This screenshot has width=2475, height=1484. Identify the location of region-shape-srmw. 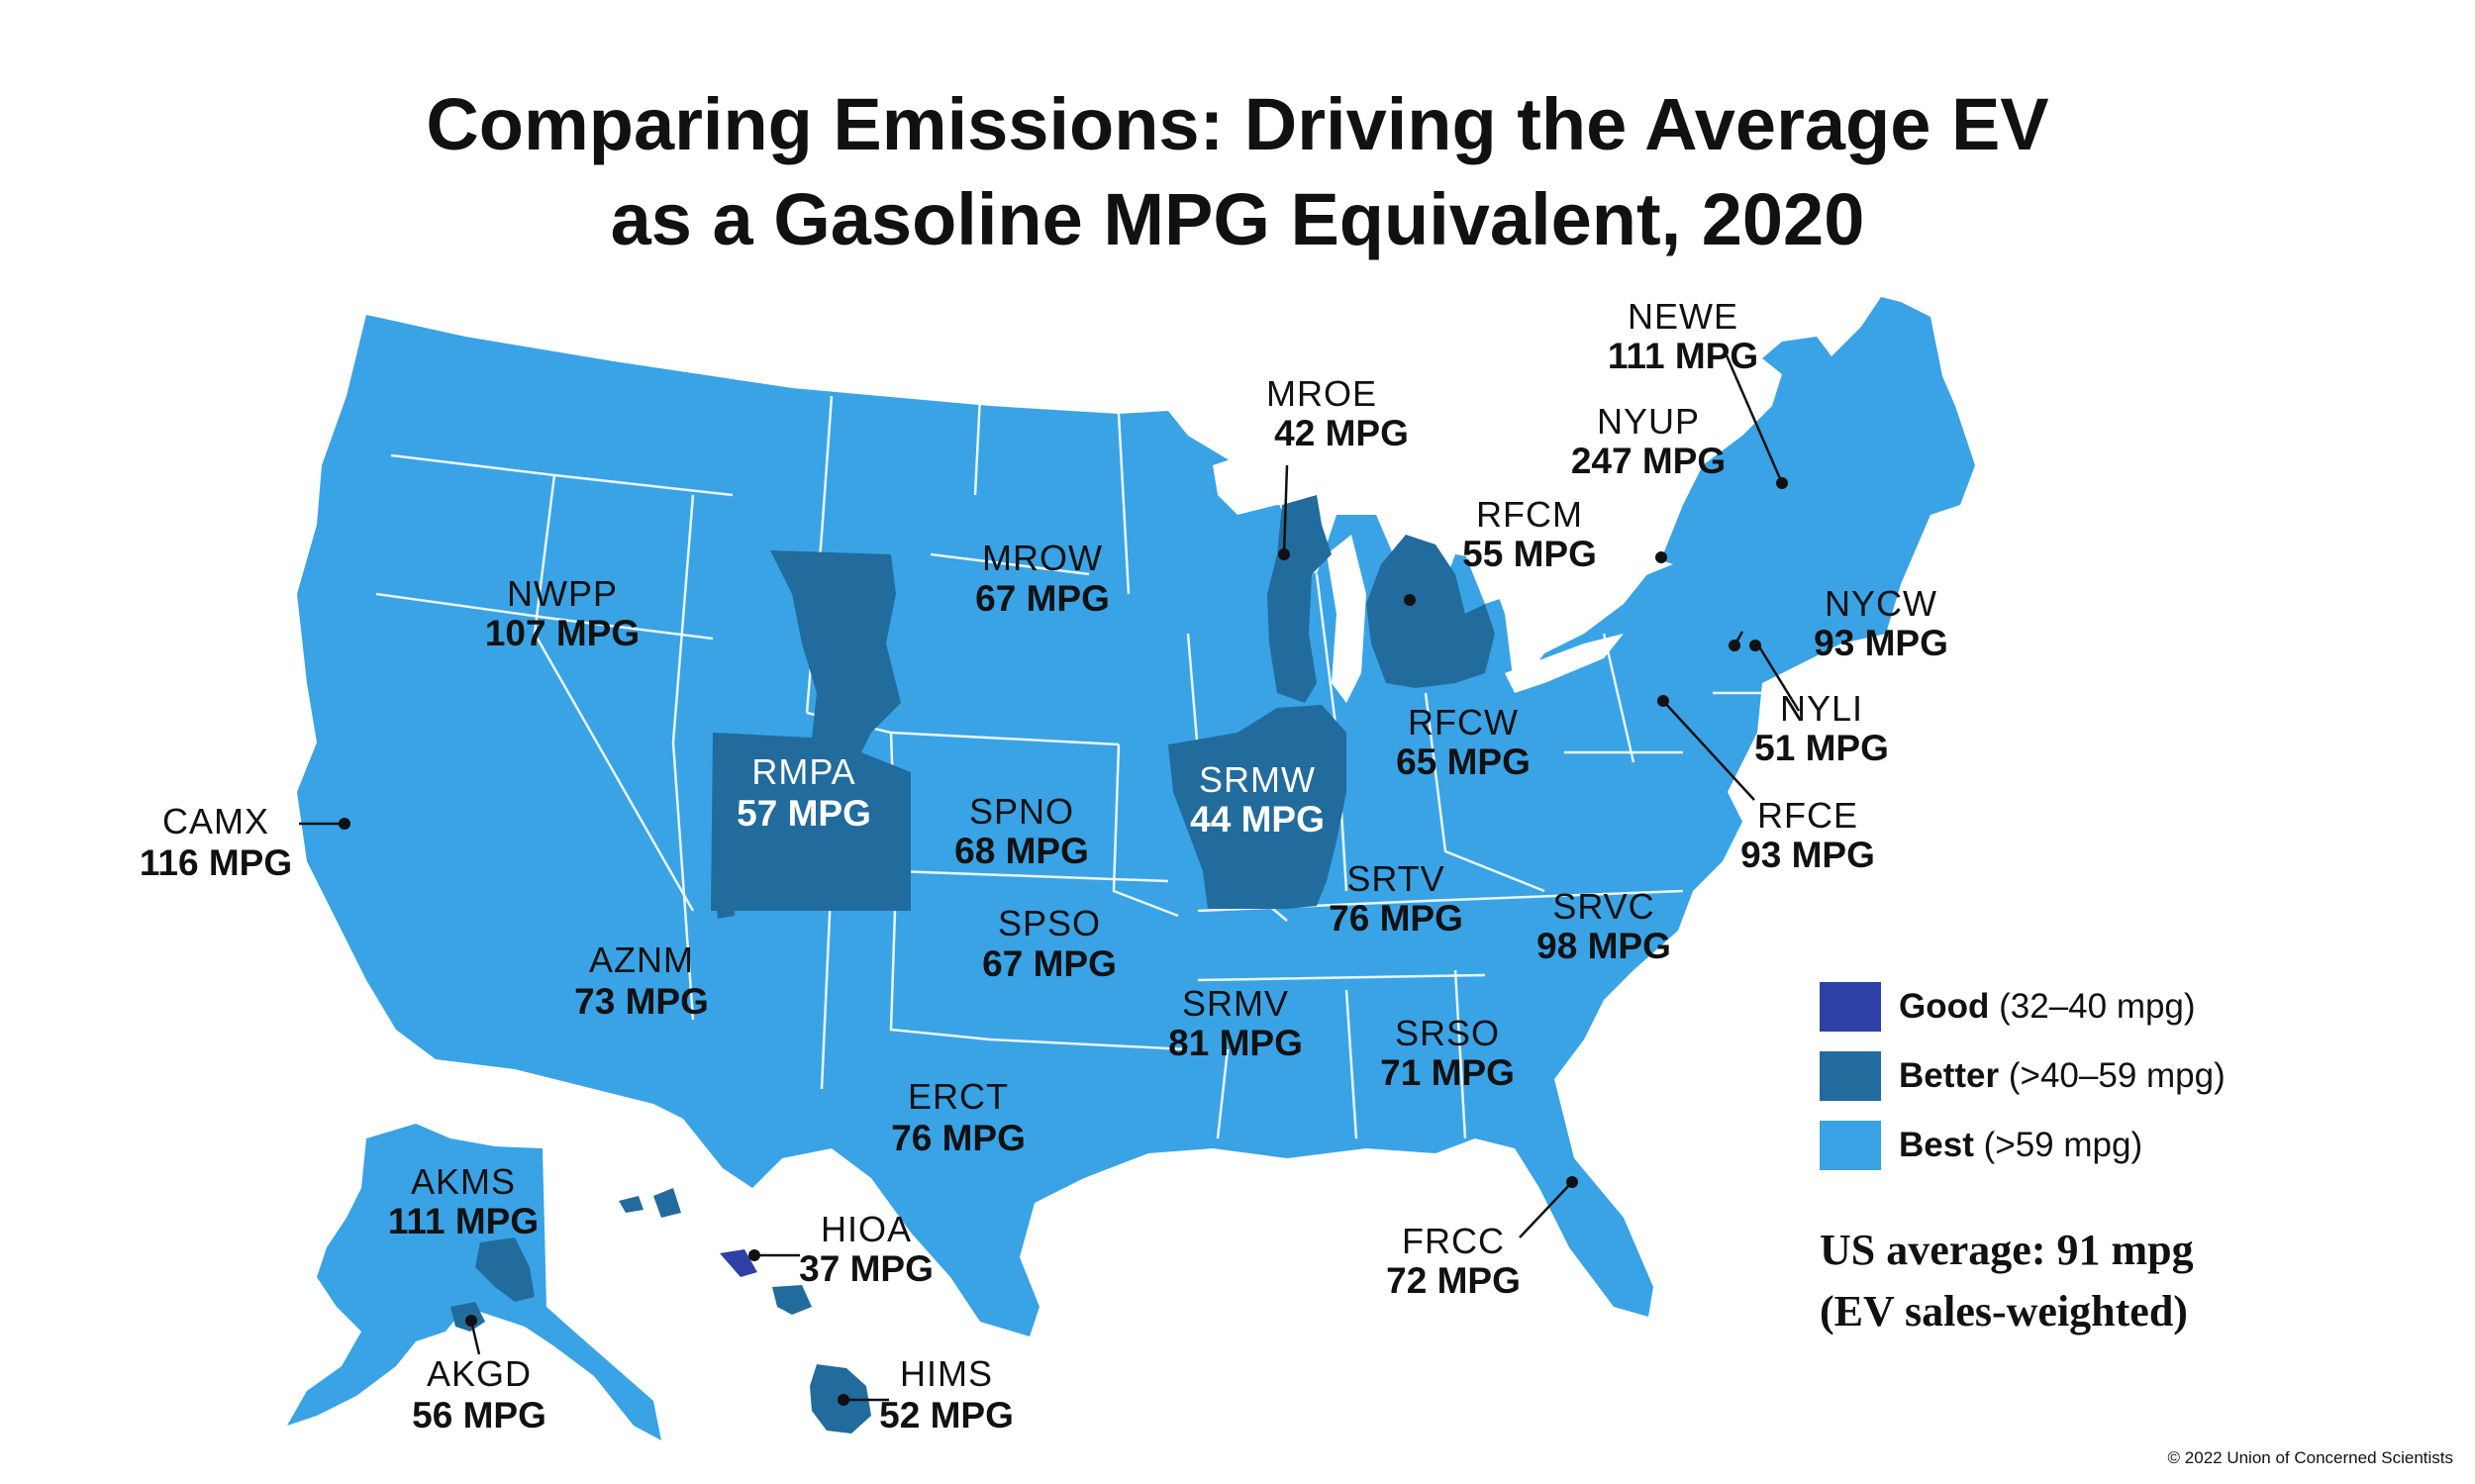
(1257, 807).